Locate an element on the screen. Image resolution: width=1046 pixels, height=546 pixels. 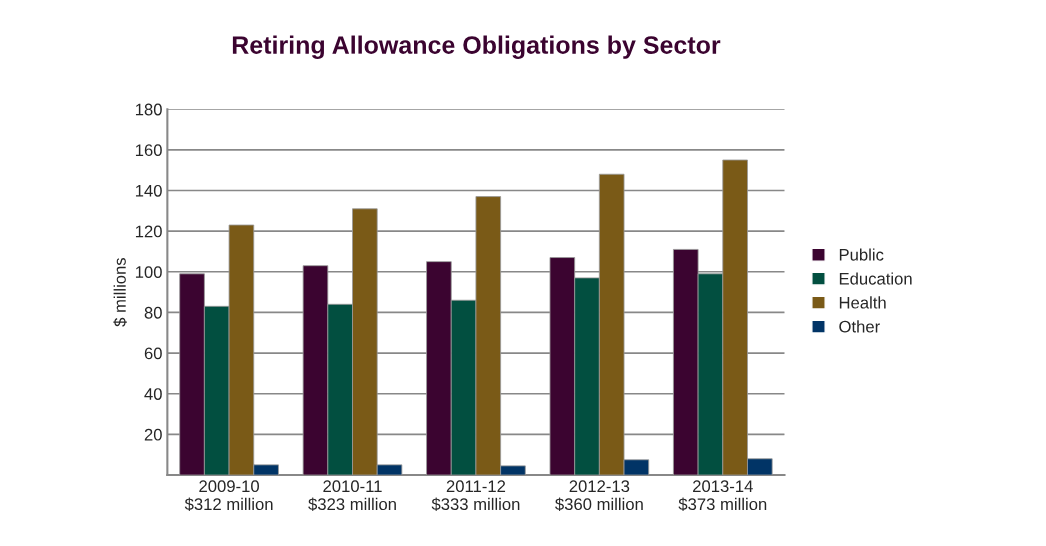
y-tick-label: 20 is located at coordinates (153, 434).